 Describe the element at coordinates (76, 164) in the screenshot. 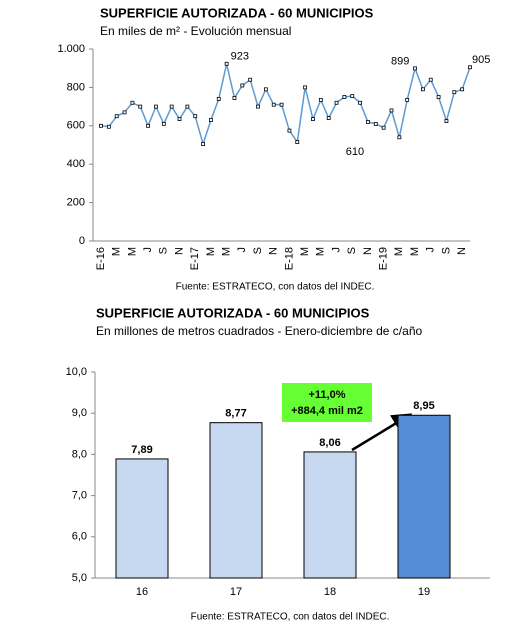

I see `y-tick-label: 400` at that location.